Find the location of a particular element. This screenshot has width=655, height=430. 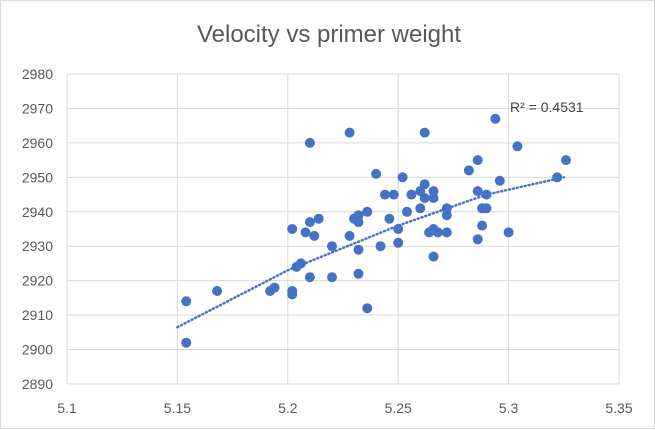

chart-title: Velocity vs primer weight is located at coordinates (329, 34).